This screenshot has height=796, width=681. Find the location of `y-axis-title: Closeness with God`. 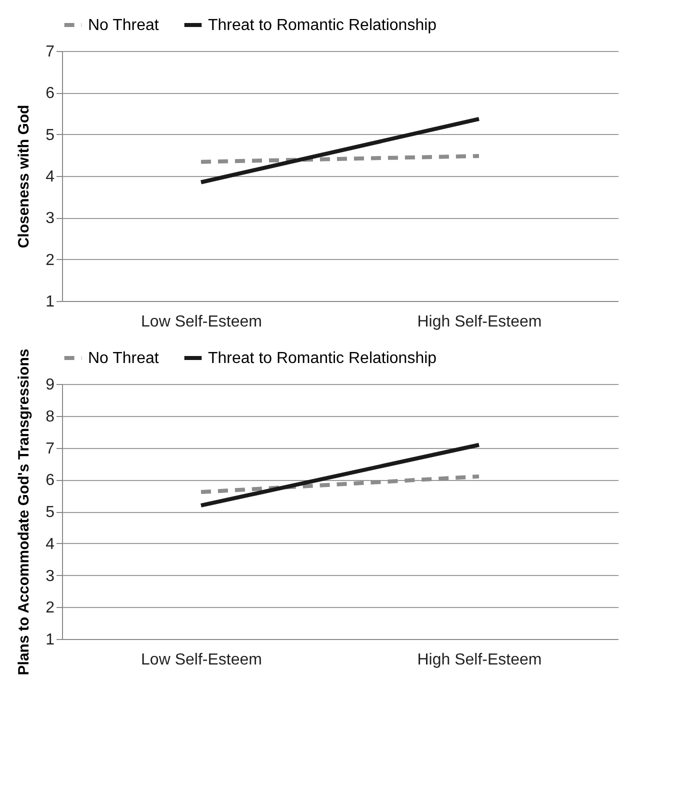

y-axis-title: Closeness with God is located at coordinates (24, 176).